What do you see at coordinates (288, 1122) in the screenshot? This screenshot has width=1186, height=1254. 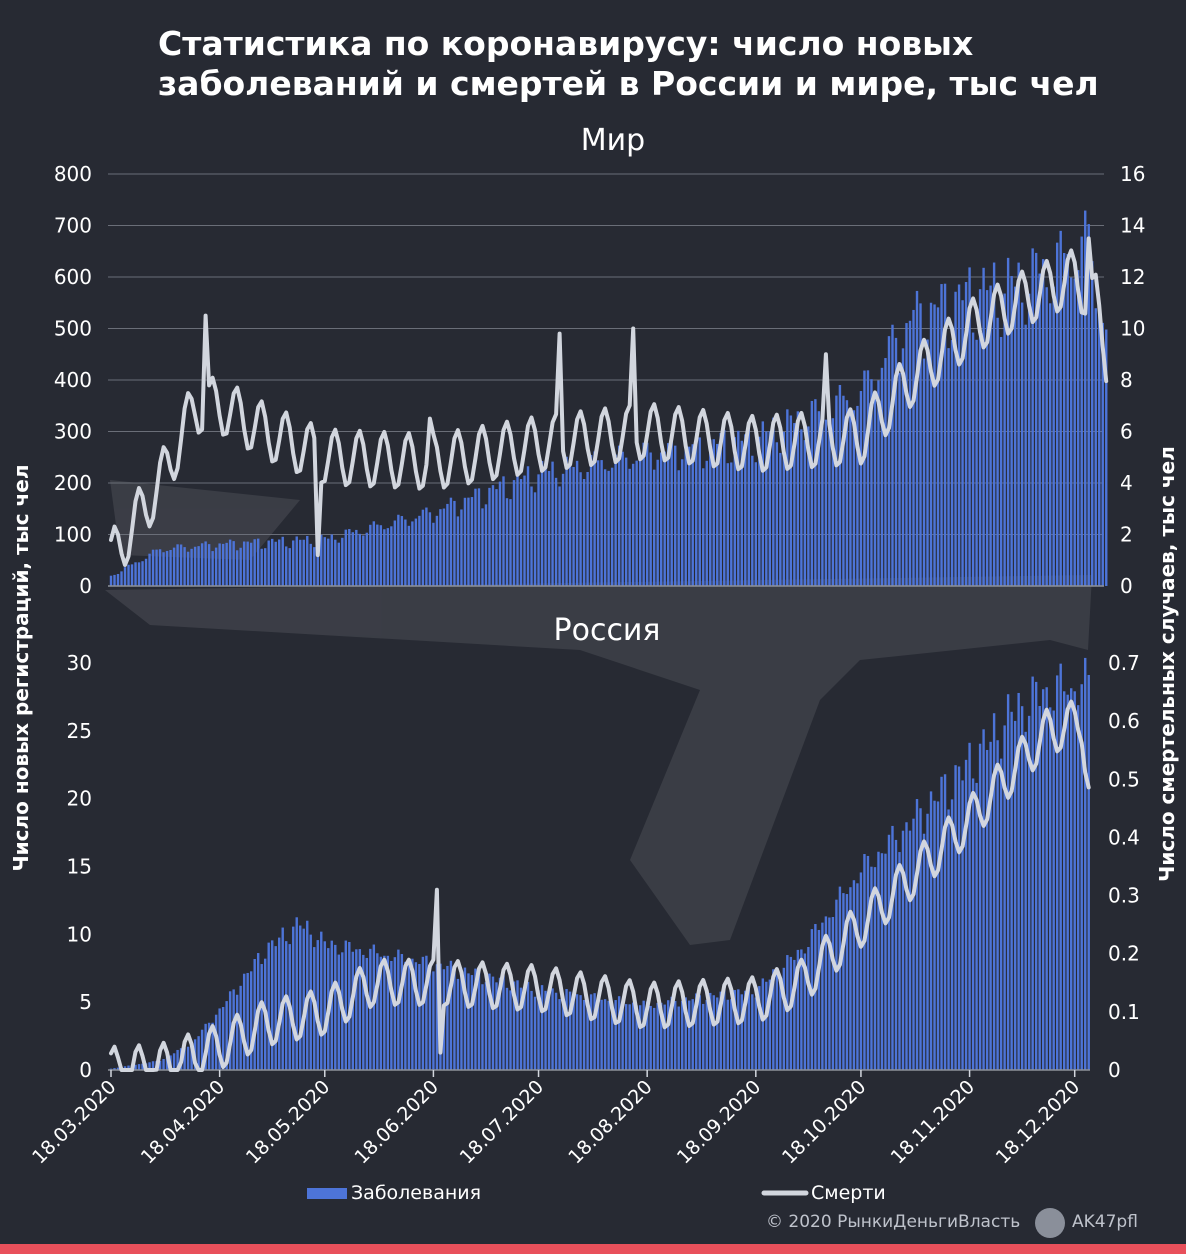 I see `x-tick-label: 18.05.2020` at bounding box center [288, 1122].